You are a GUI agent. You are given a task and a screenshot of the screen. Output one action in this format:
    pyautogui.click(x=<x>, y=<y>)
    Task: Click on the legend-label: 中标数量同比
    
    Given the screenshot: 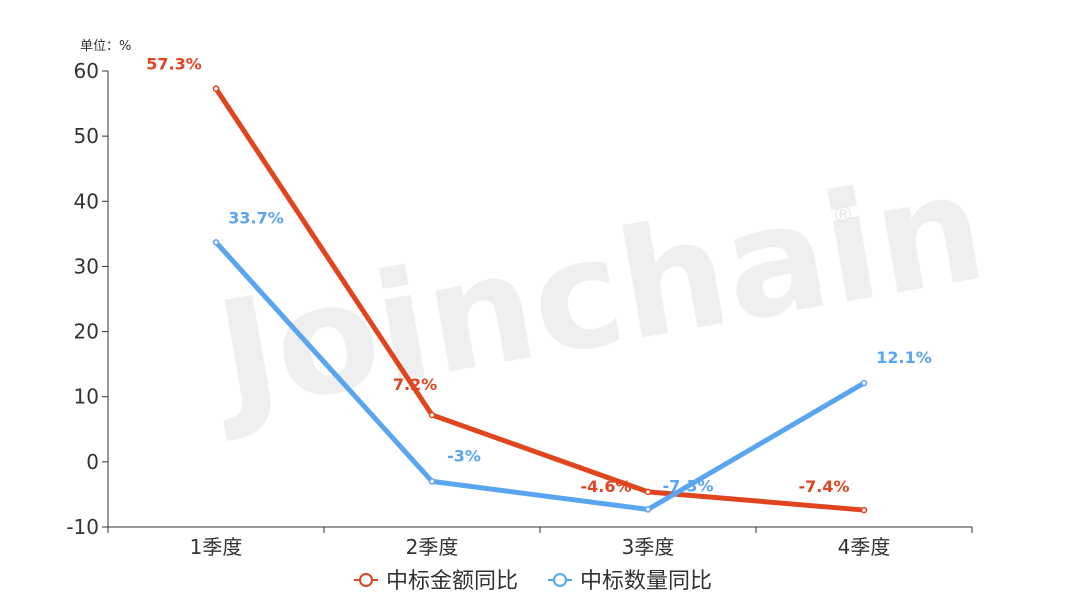 What is the action you would take?
    pyautogui.click(x=646, y=581)
    